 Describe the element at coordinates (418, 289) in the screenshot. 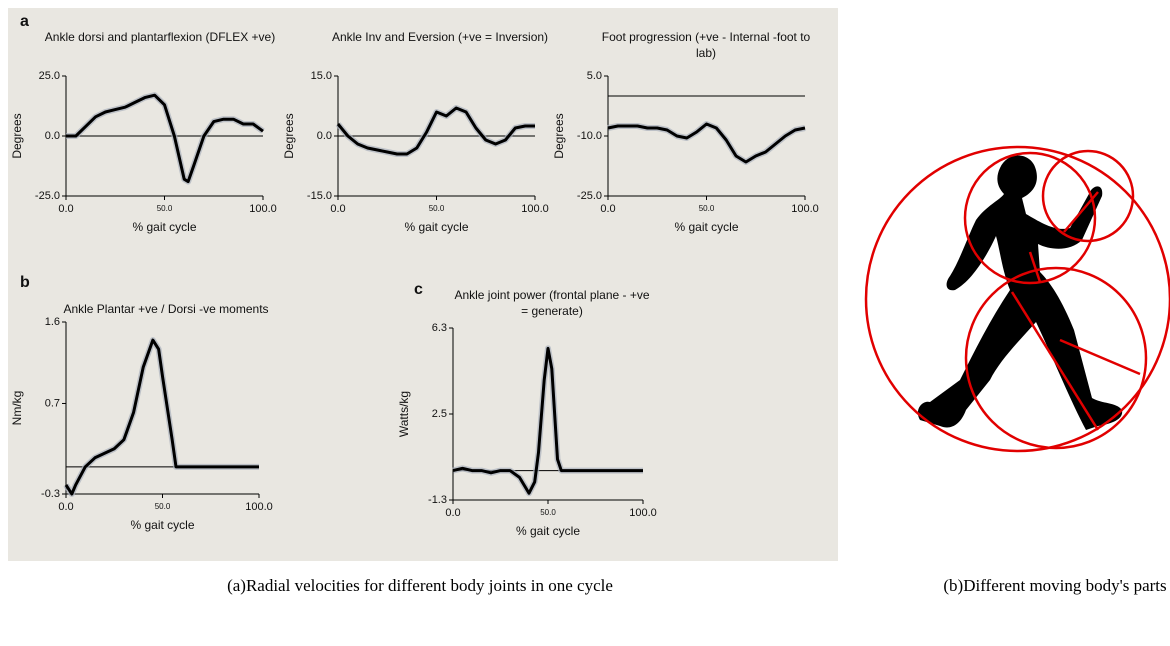

I see `panel-label: c` at that location.